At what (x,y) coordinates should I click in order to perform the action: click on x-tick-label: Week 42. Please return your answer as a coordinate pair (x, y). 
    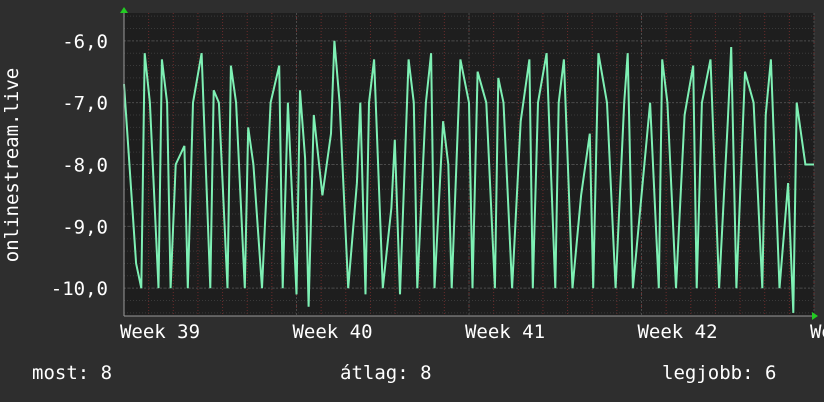
    Looking at the image, I should click on (677, 332).